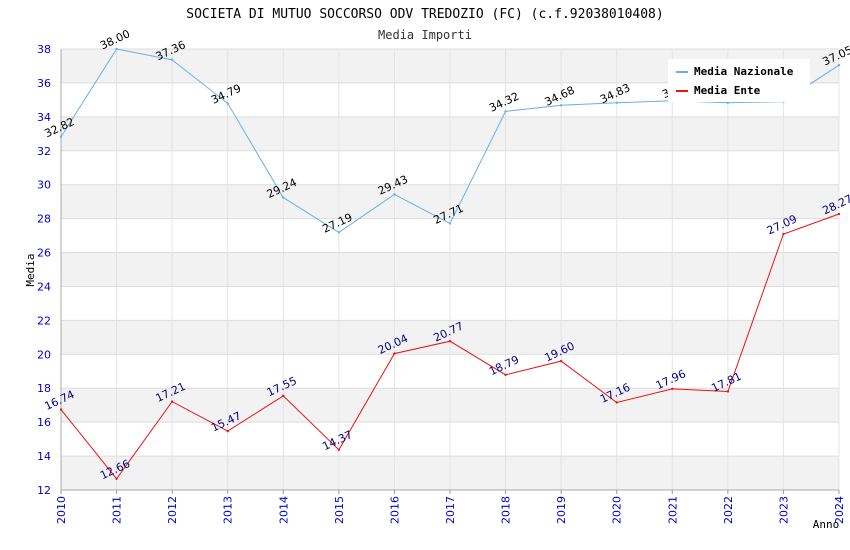 This screenshot has width=850, height=550. What do you see at coordinates (44, 388) in the screenshot?
I see `y-tick-label: 18` at bounding box center [44, 388].